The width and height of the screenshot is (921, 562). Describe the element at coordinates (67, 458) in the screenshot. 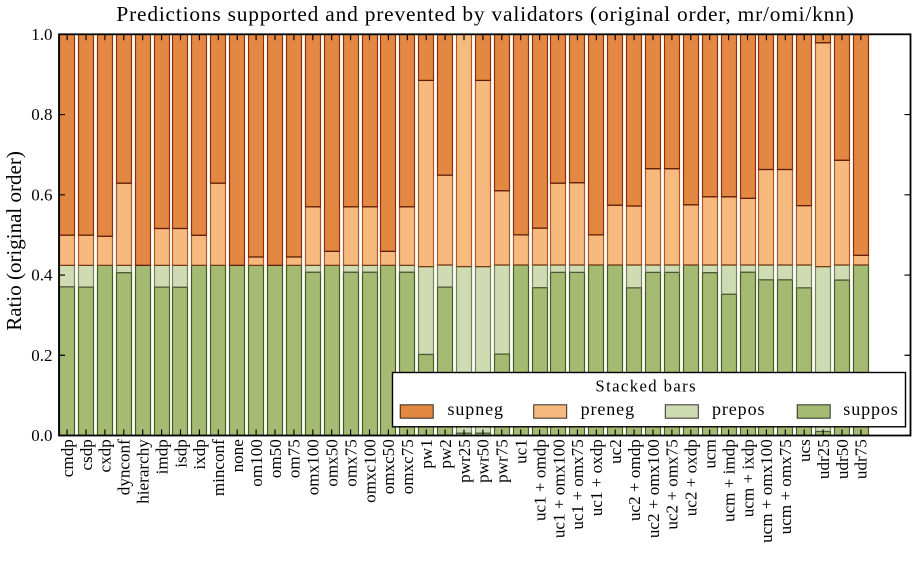

I see `svg-text: cmdp` at that location.